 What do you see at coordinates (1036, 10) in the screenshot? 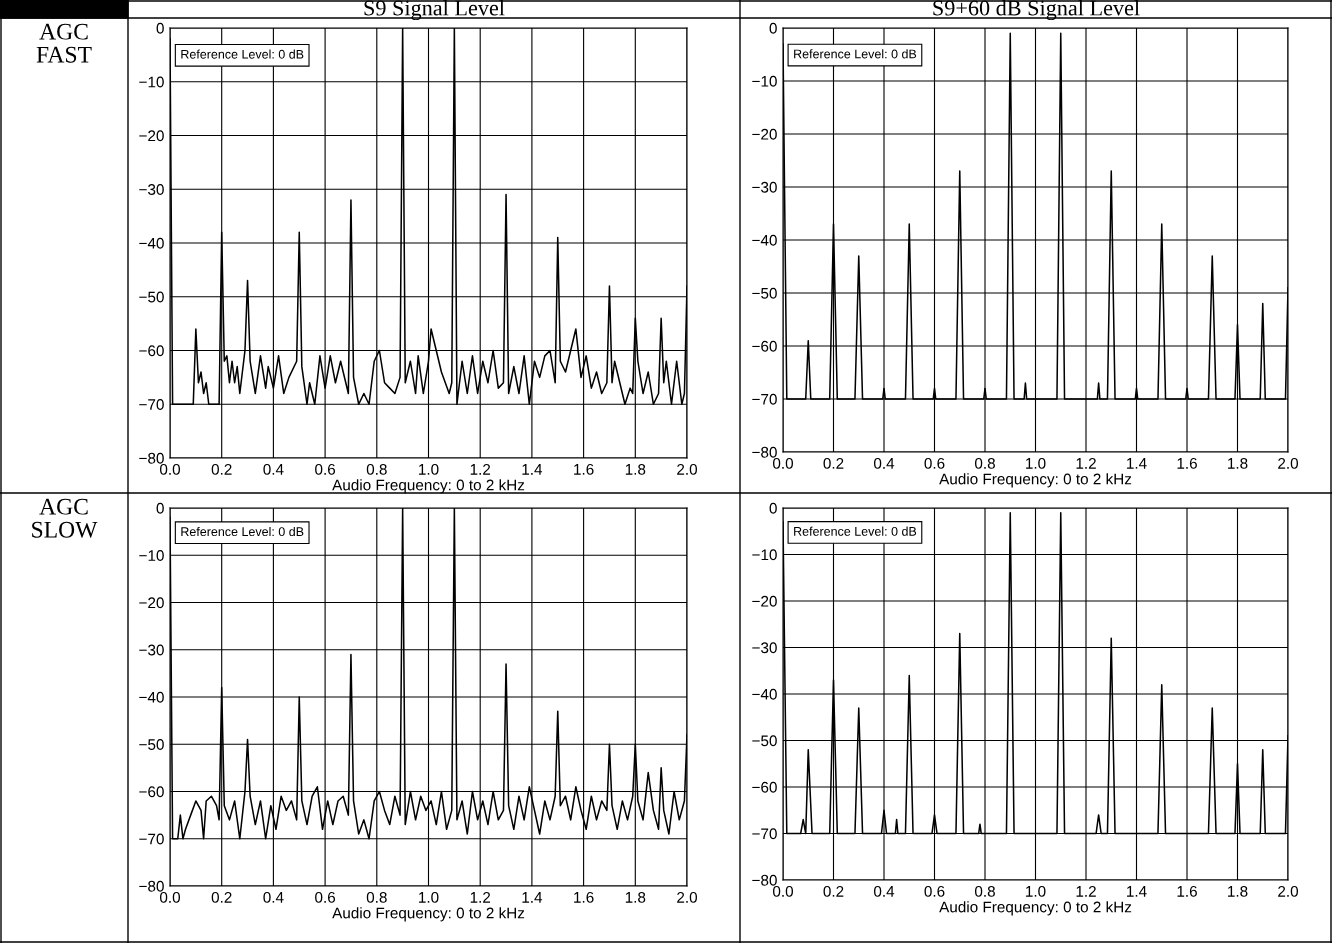
I see `chart-title: S9+60 dB Signal Level` at bounding box center [1036, 10].